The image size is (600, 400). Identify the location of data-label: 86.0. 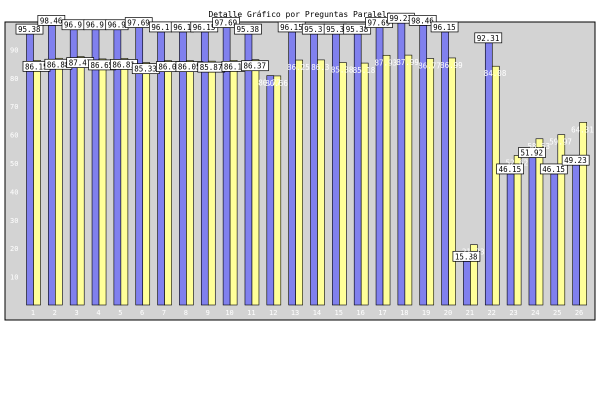
(167, 67).